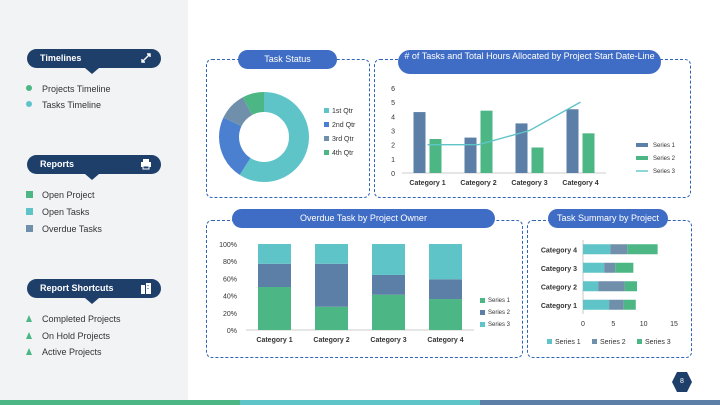  I want to click on bottom-accent-strip, so click(360, 402).